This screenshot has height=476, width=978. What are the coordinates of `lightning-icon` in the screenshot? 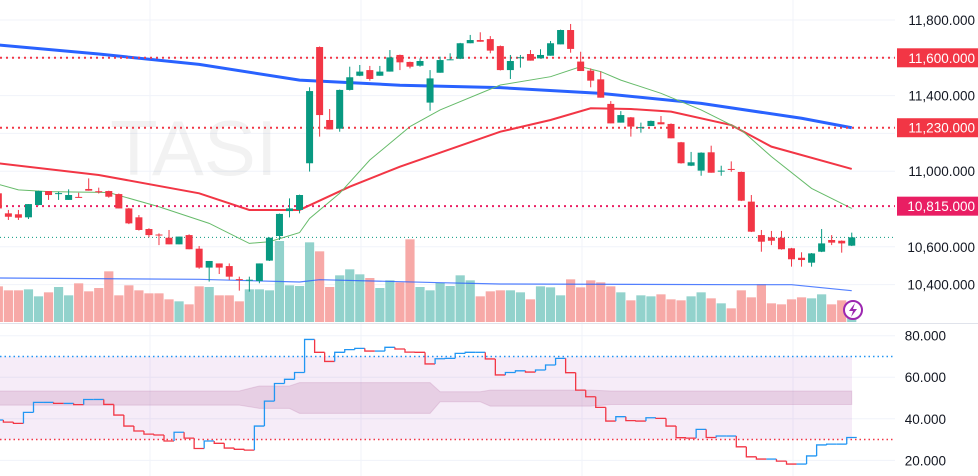 It's located at (853, 310).